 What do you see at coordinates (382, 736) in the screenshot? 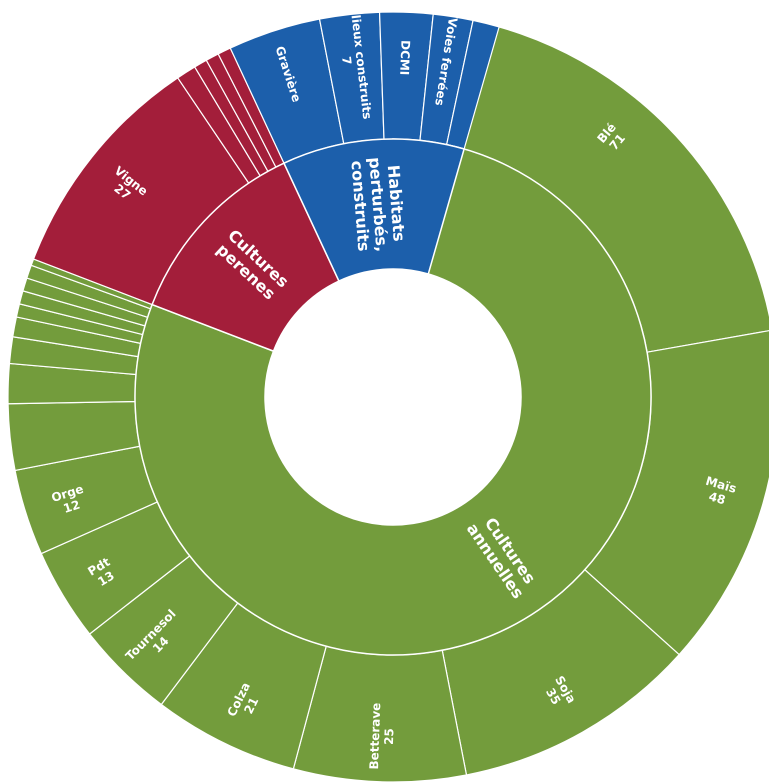
I see `label-betterave: Betterave25` at bounding box center [382, 736].